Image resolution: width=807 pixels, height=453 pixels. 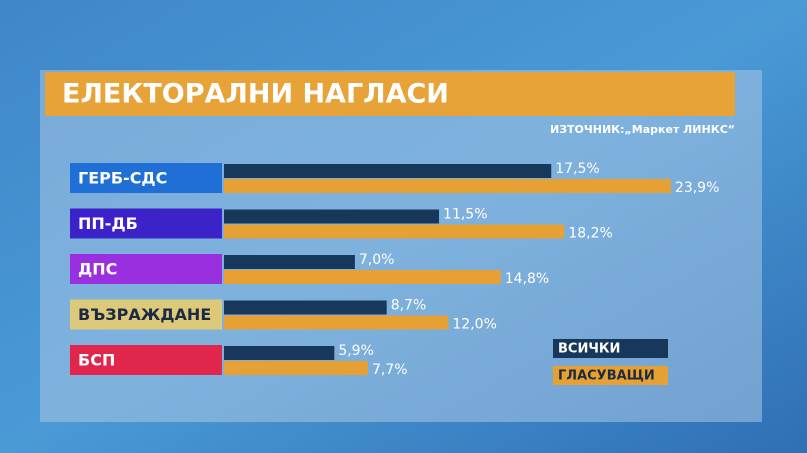 I want to click on value-label: 7,0%, so click(x=377, y=260).